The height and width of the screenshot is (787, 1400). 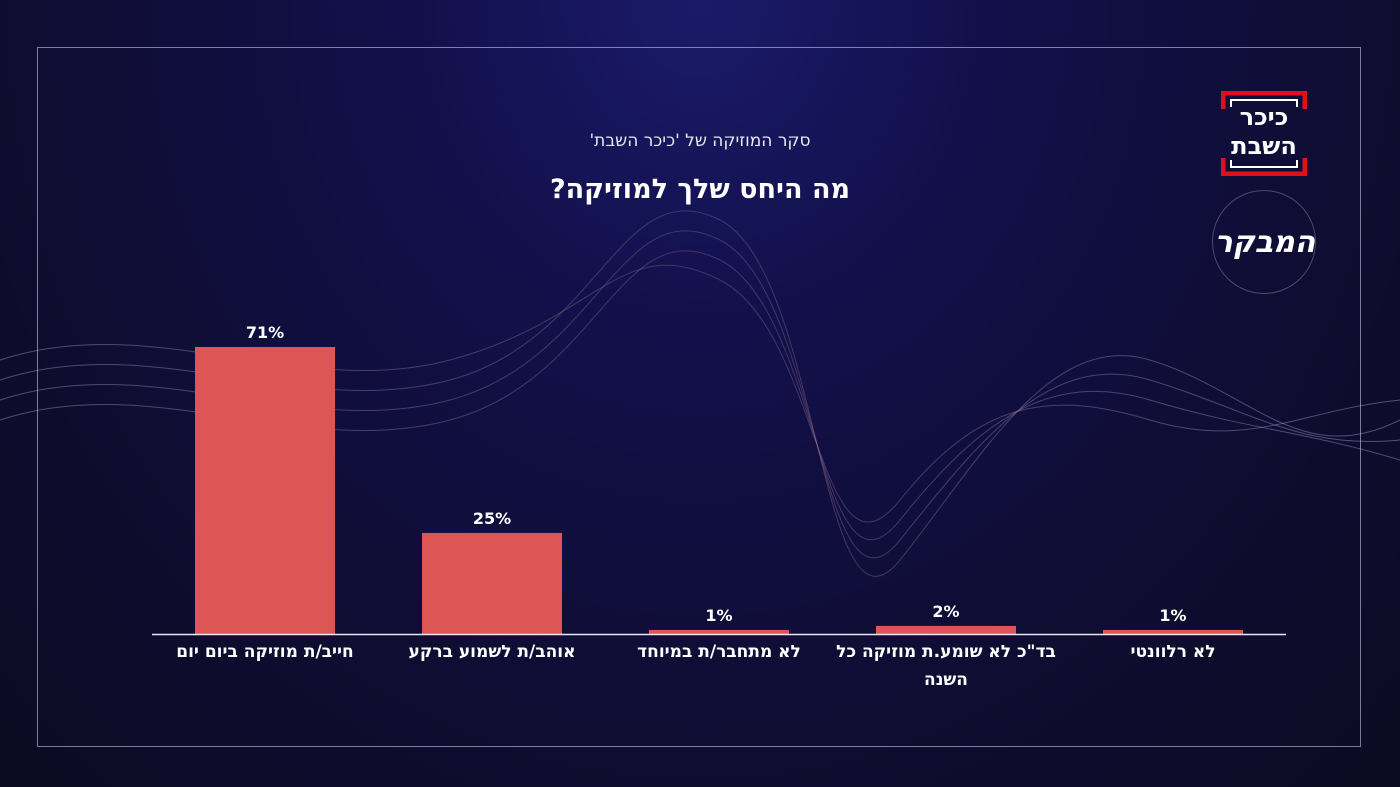 I want to click on value-label: 25%, so click(x=492, y=518).